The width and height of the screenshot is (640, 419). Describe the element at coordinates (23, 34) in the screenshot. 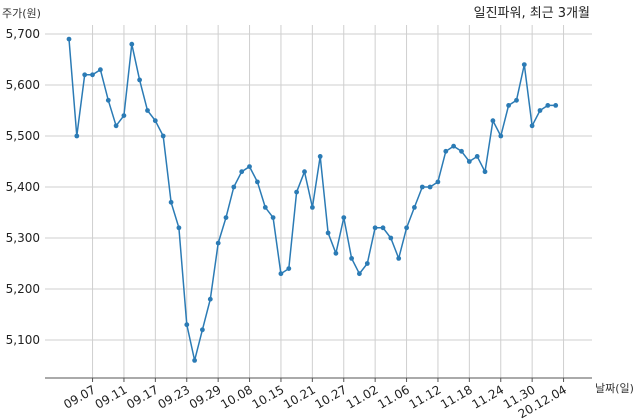

I see `y-tick-label: 5,700` at that location.